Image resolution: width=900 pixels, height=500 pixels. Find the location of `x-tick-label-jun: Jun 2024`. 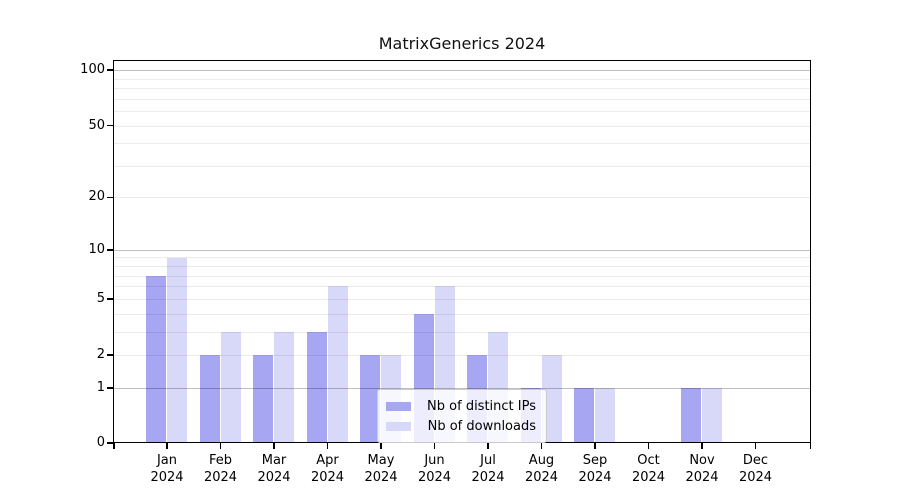

x-tick-label-jun: Jun 2024 is located at coordinates (435, 469).